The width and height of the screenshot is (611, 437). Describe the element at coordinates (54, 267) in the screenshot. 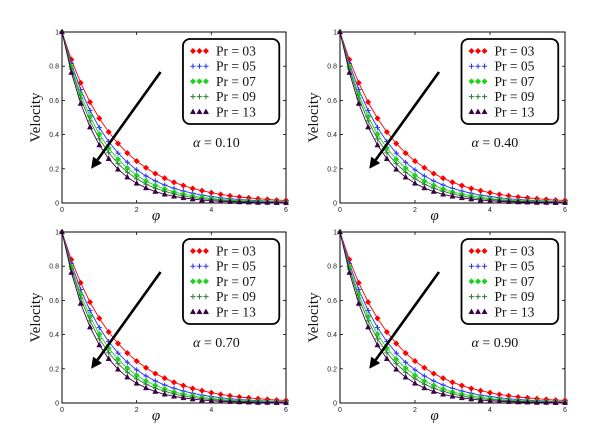

I see `y-tick-label: 0.8` at that location.